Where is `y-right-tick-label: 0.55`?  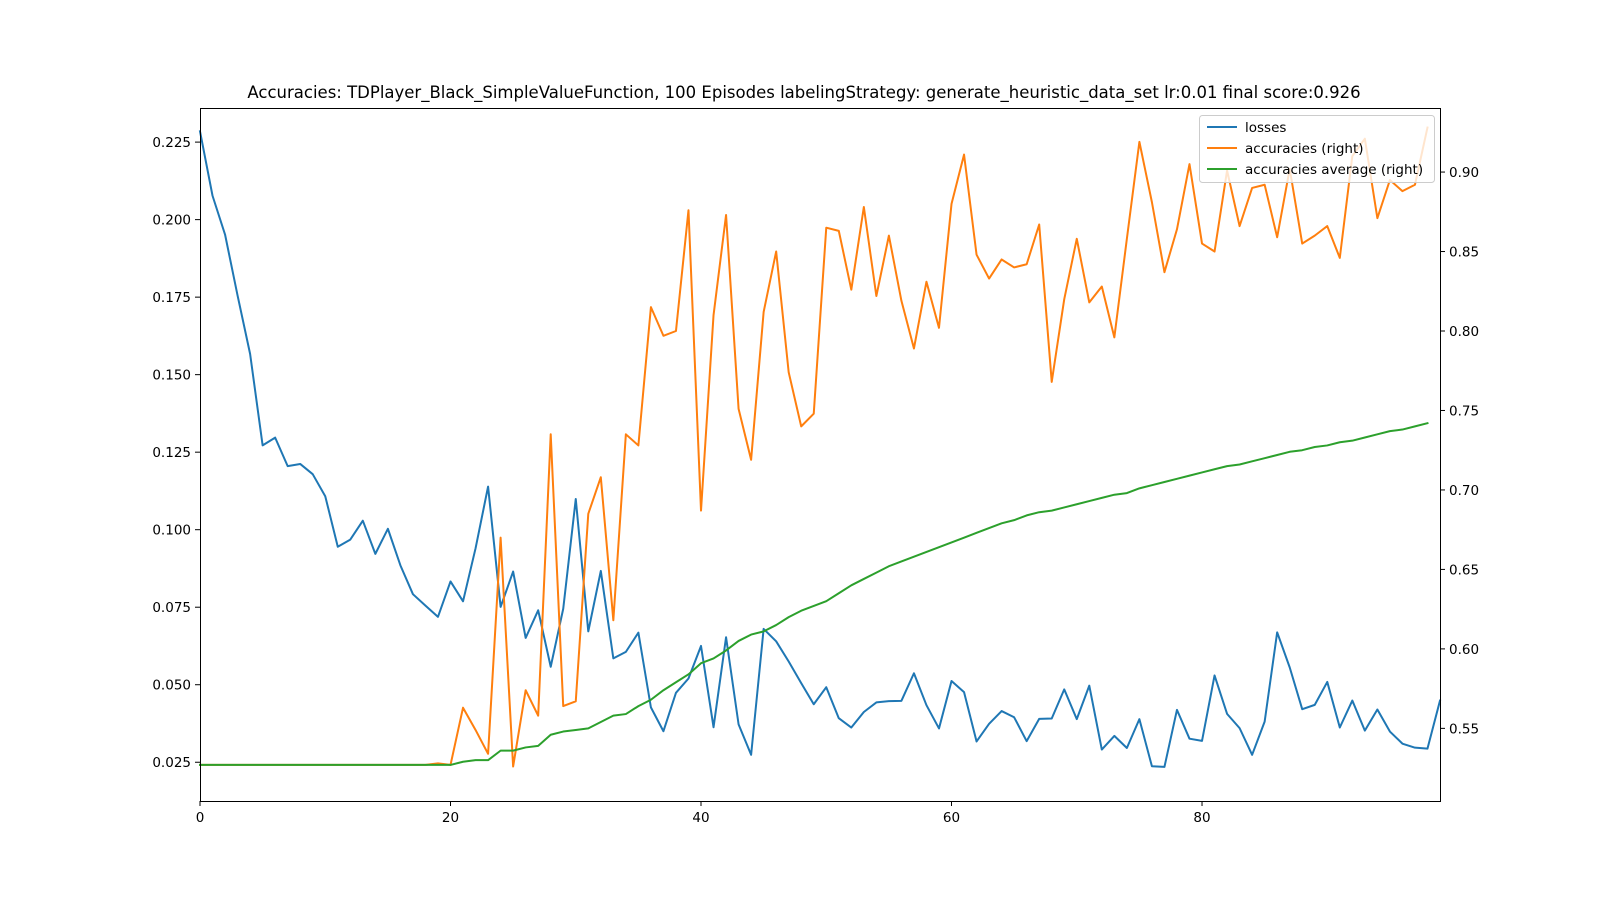 y-right-tick-label: 0.55 is located at coordinates (1464, 729).